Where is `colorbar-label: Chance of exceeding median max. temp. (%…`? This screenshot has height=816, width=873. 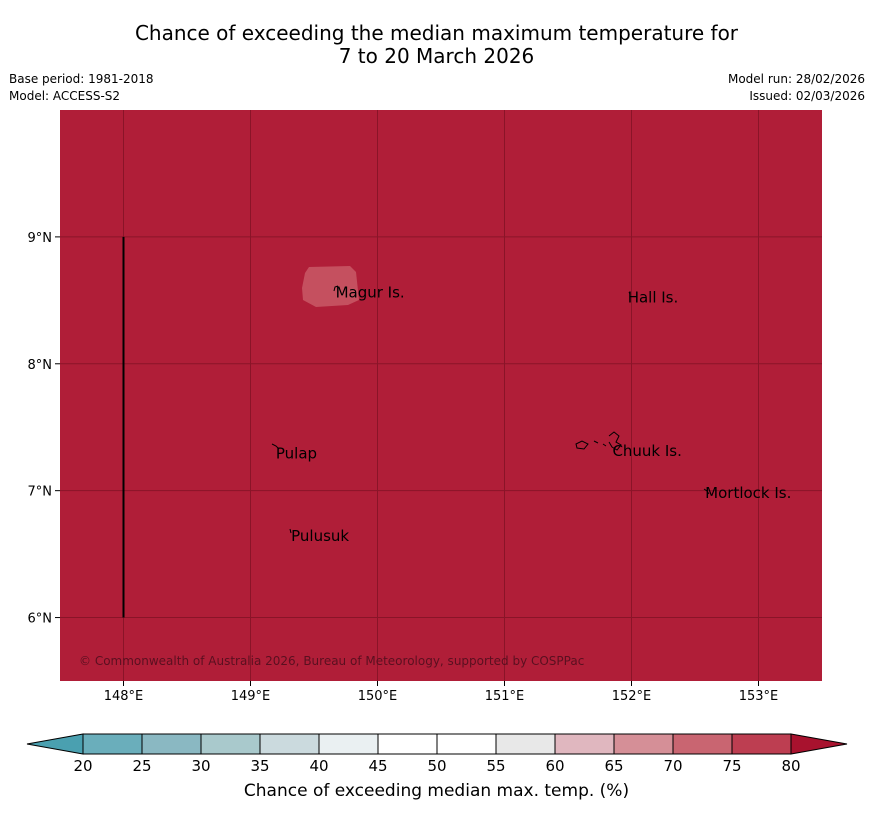 colorbar-label: Chance of exceeding median max. temp. (%… is located at coordinates (436, 791).